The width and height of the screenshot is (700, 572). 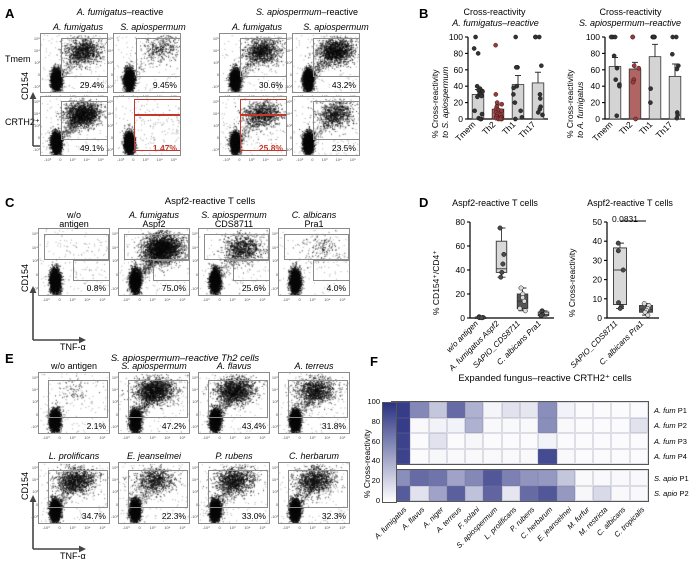 What do you see at coordinates (375, 481) in the screenshot?
I see `colorbar-tick-label: 20` at bounding box center [375, 481].